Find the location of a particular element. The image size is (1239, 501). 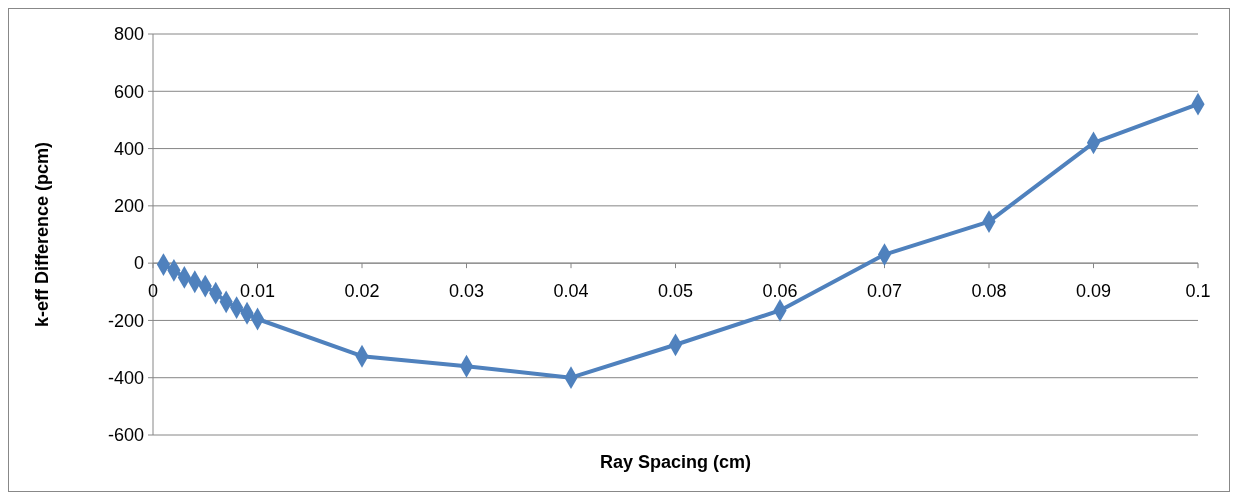

y-tick-label: -400 is located at coordinates (125, 378).